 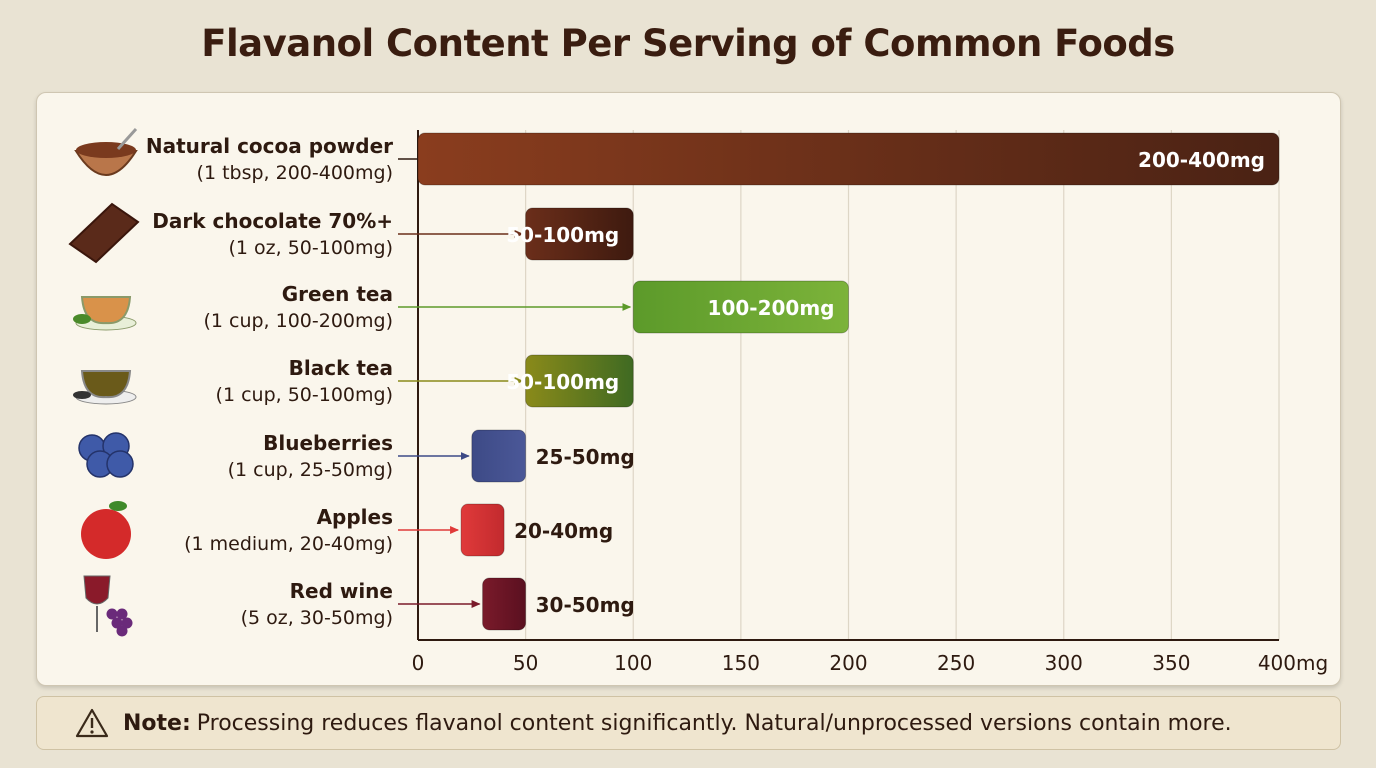 What do you see at coordinates (310, 470) in the screenshot?
I see `category-detail: (1 cup, 25-50mg)` at bounding box center [310, 470].